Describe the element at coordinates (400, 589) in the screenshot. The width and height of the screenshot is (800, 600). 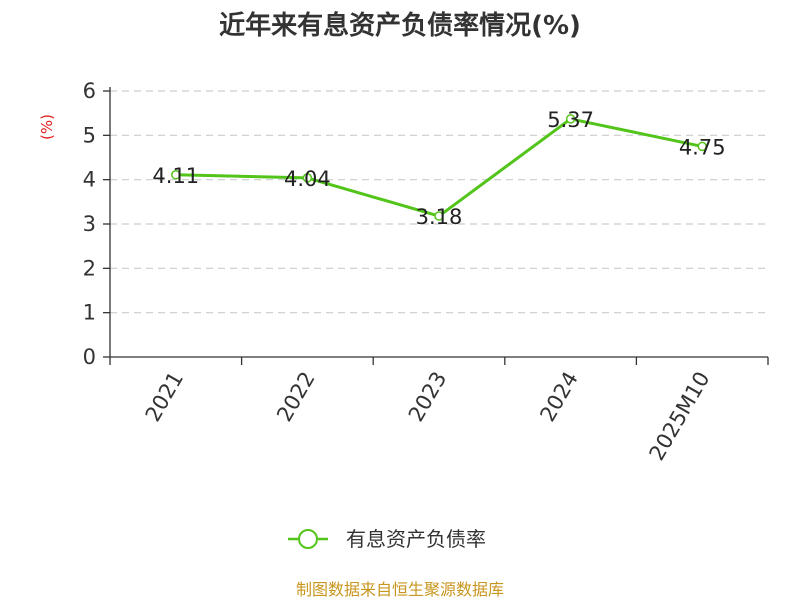
I see `source-note: 制图数据来自恒生聚源数据库` at that location.